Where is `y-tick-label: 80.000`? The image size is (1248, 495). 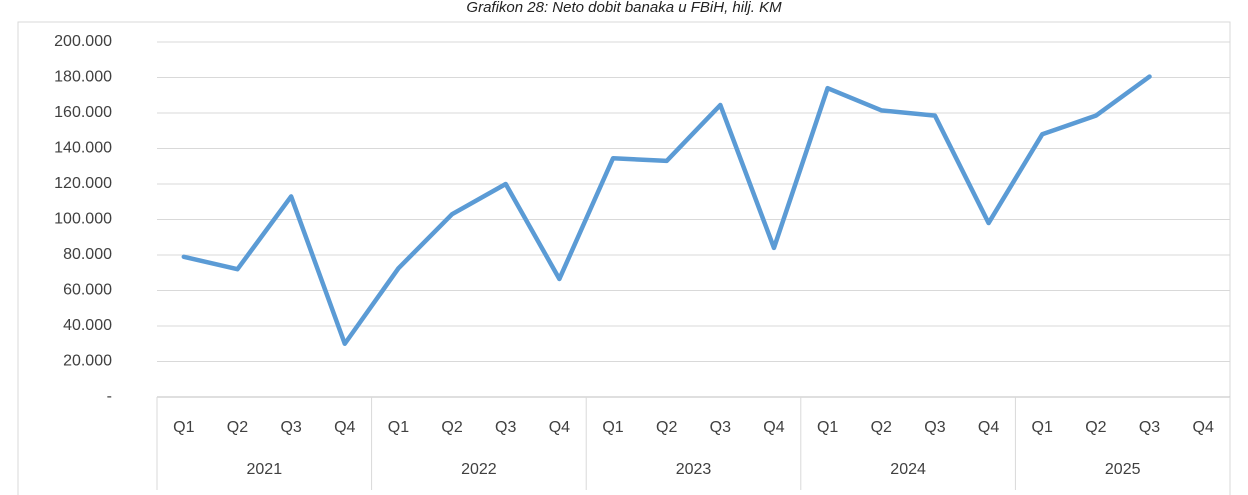
y-tick-label: 80.000 is located at coordinates (87, 254).